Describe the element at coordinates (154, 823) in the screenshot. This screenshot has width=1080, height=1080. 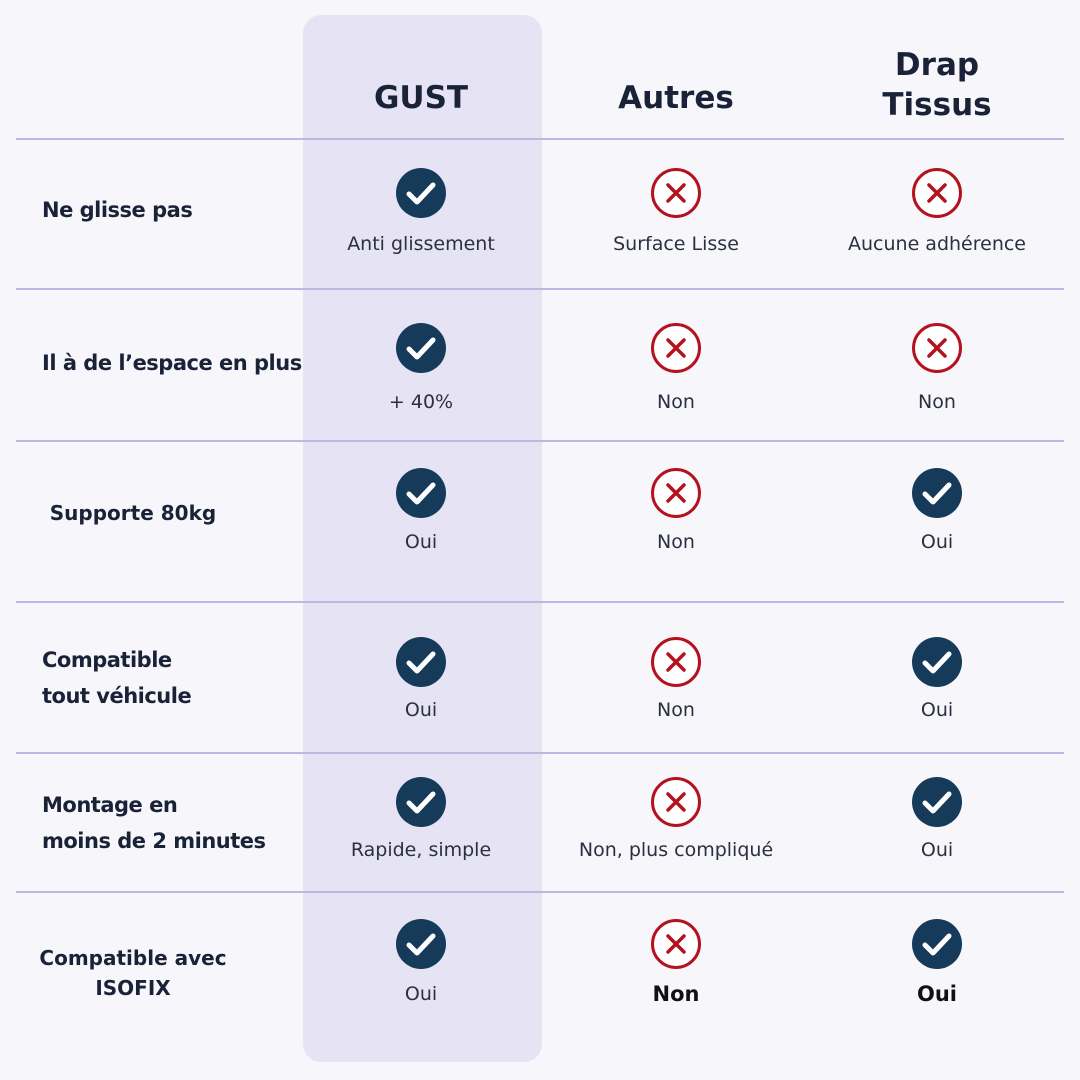
I see `row-label: Montage en moins de 2 minutes` at that location.